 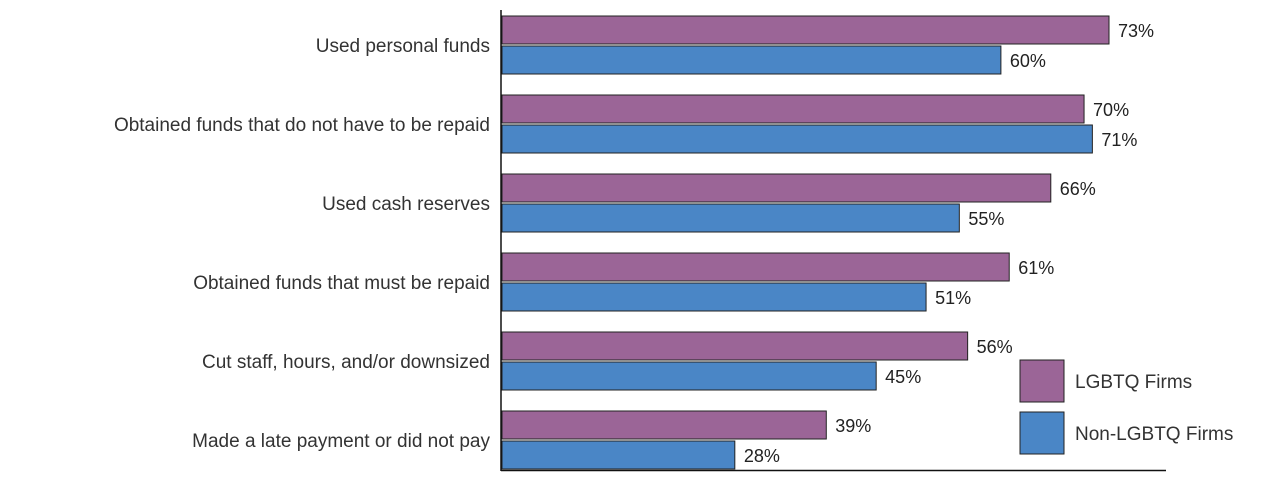 What do you see at coordinates (1136, 31) in the screenshot?
I see `value-label-lgbtq-0: 73%` at bounding box center [1136, 31].